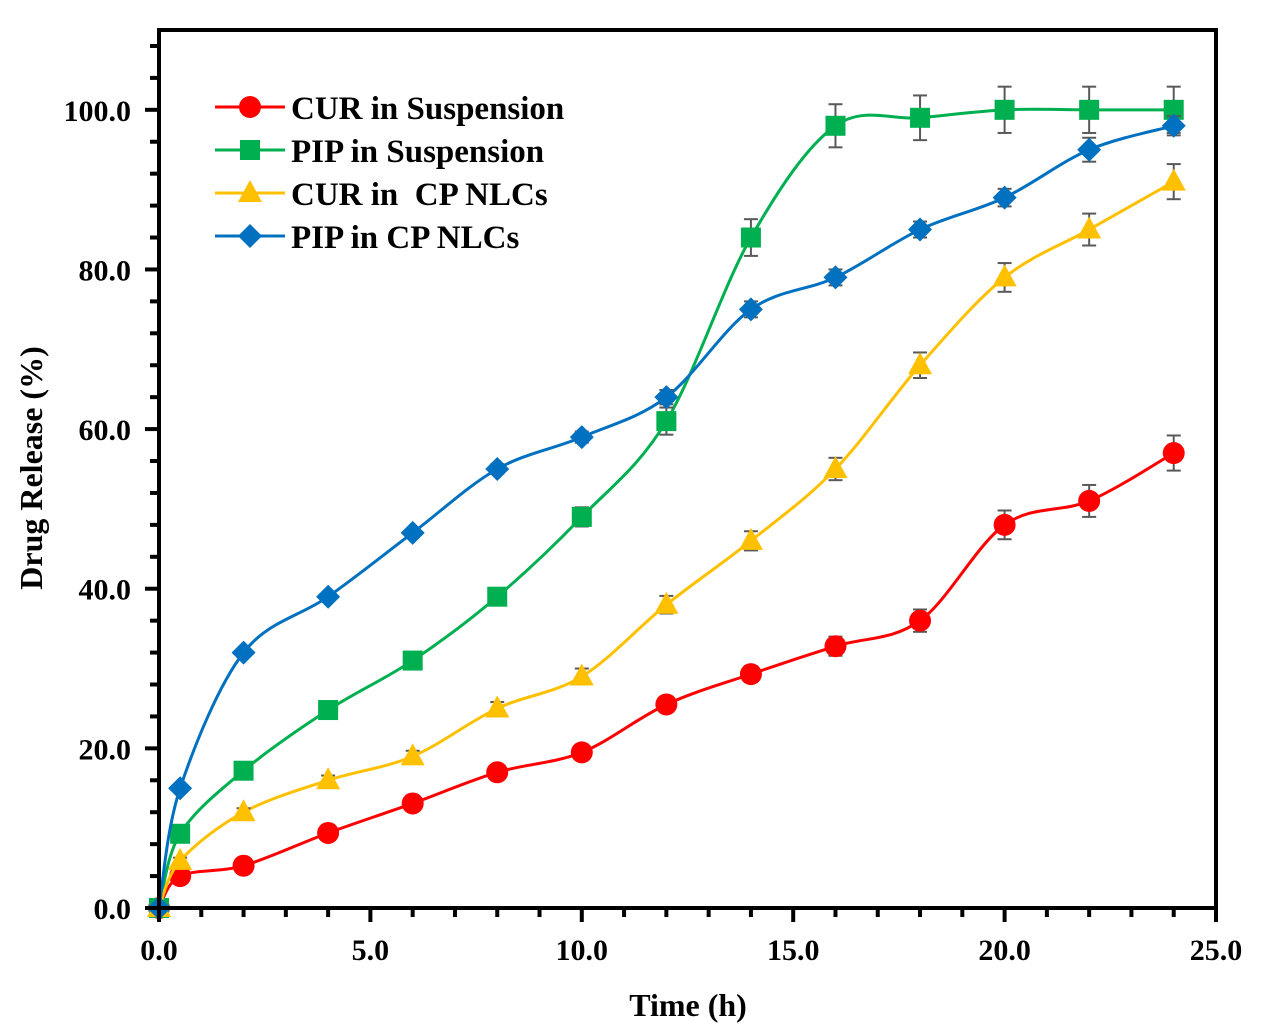 This screenshot has width=1273, height=1032. I want to click on y-tick-label: 40.0, so click(105, 590).